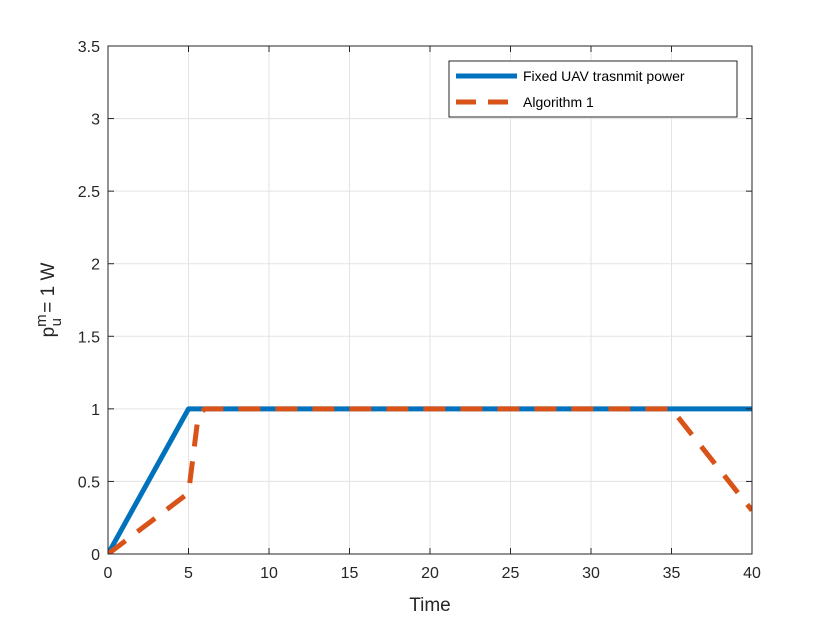 The width and height of the screenshot is (830, 623). I want to click on x-tick-label: 30, so click(591, 573).